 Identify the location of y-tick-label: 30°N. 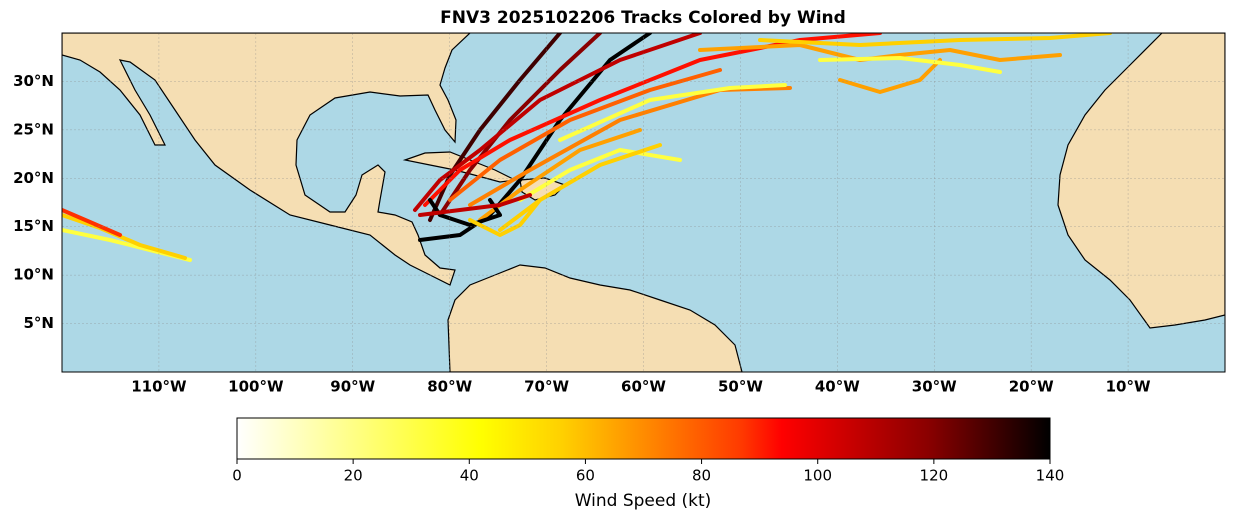
(33, 81).